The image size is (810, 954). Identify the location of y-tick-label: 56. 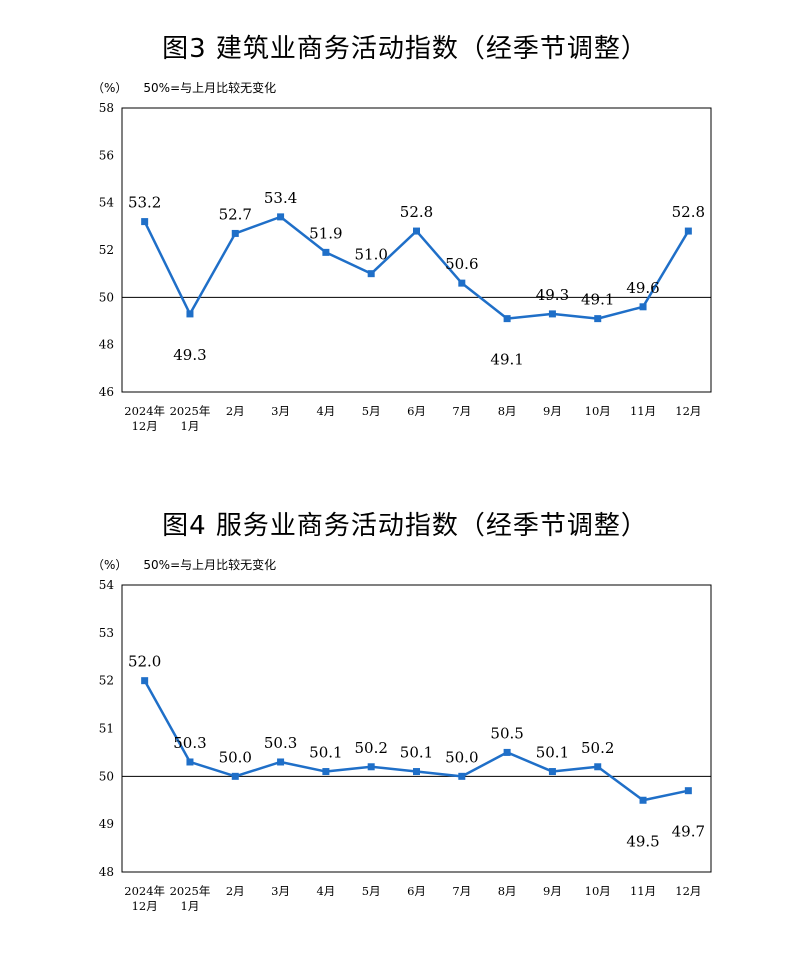
(106, 155).